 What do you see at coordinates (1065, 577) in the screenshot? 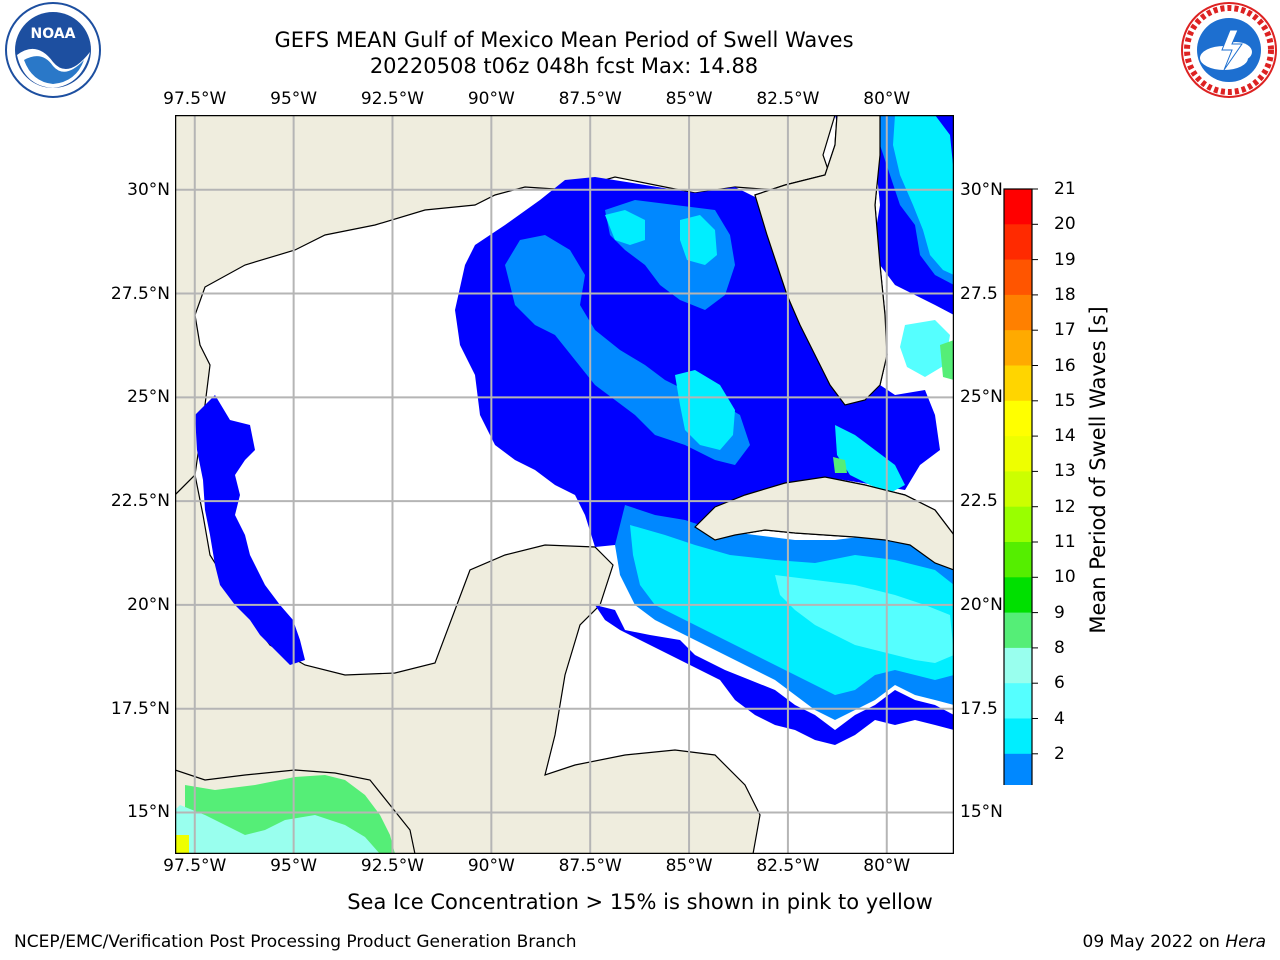
I see `colorbar-tick-label: 10` at bounding box center [1065, 577].